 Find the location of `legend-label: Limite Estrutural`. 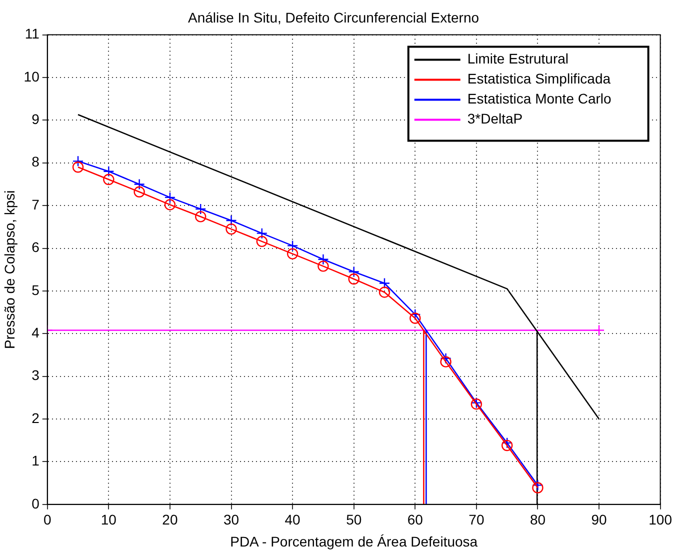

legend-label: Limite Estrutural is located at coordinates (518, 58).